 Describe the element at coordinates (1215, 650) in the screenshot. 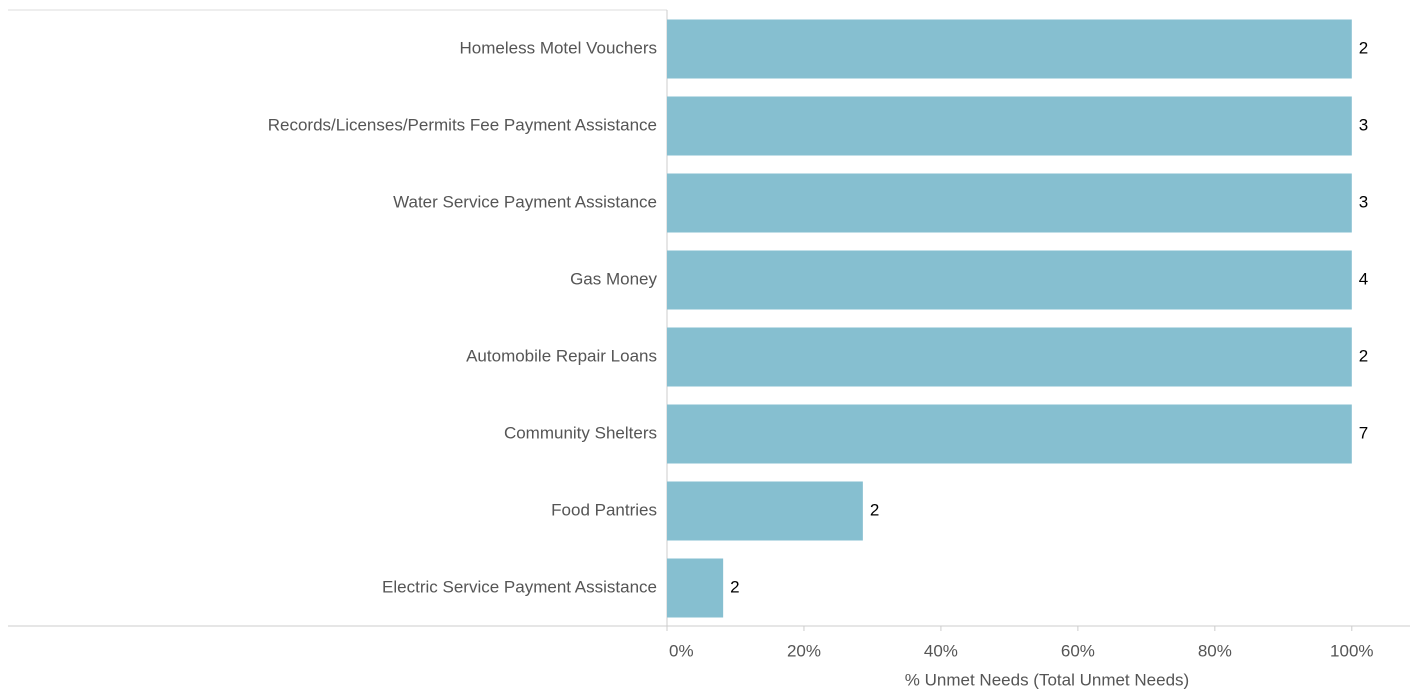

I see `x-tick-label: 80%` at that location.